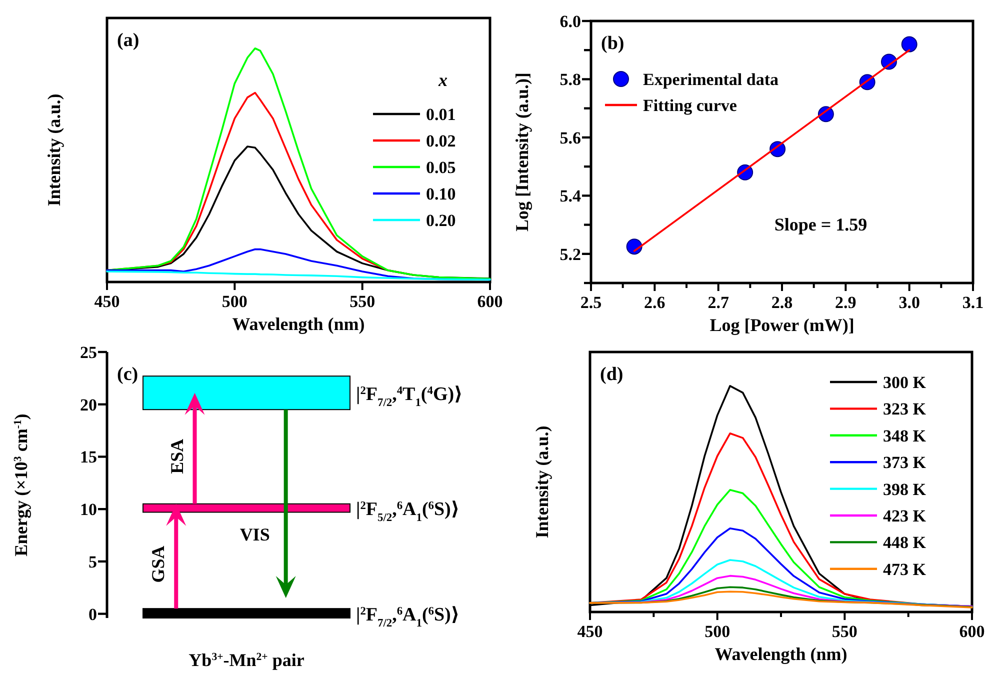  Describe the element at coordinates (905, 542) in the screenshot. I see `legend-label: 448 K` at that location.